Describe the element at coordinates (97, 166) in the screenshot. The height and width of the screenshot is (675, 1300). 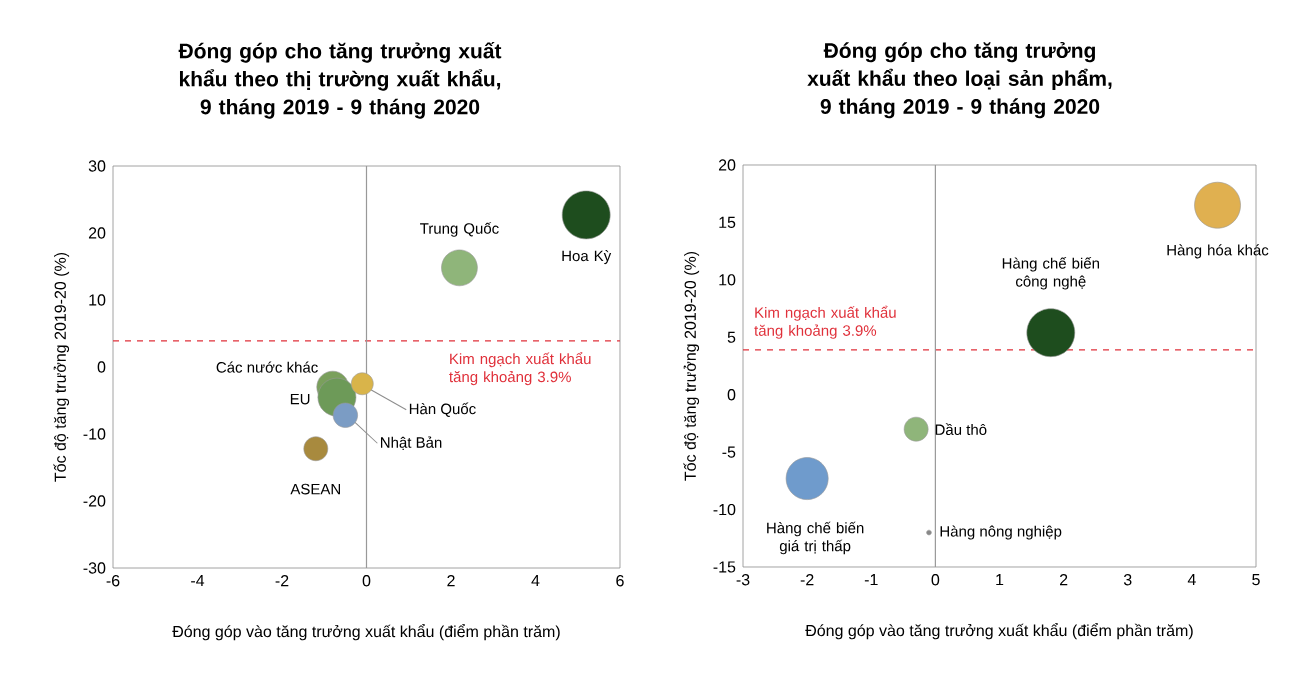
I see `y-tick-label: 30` at that location.